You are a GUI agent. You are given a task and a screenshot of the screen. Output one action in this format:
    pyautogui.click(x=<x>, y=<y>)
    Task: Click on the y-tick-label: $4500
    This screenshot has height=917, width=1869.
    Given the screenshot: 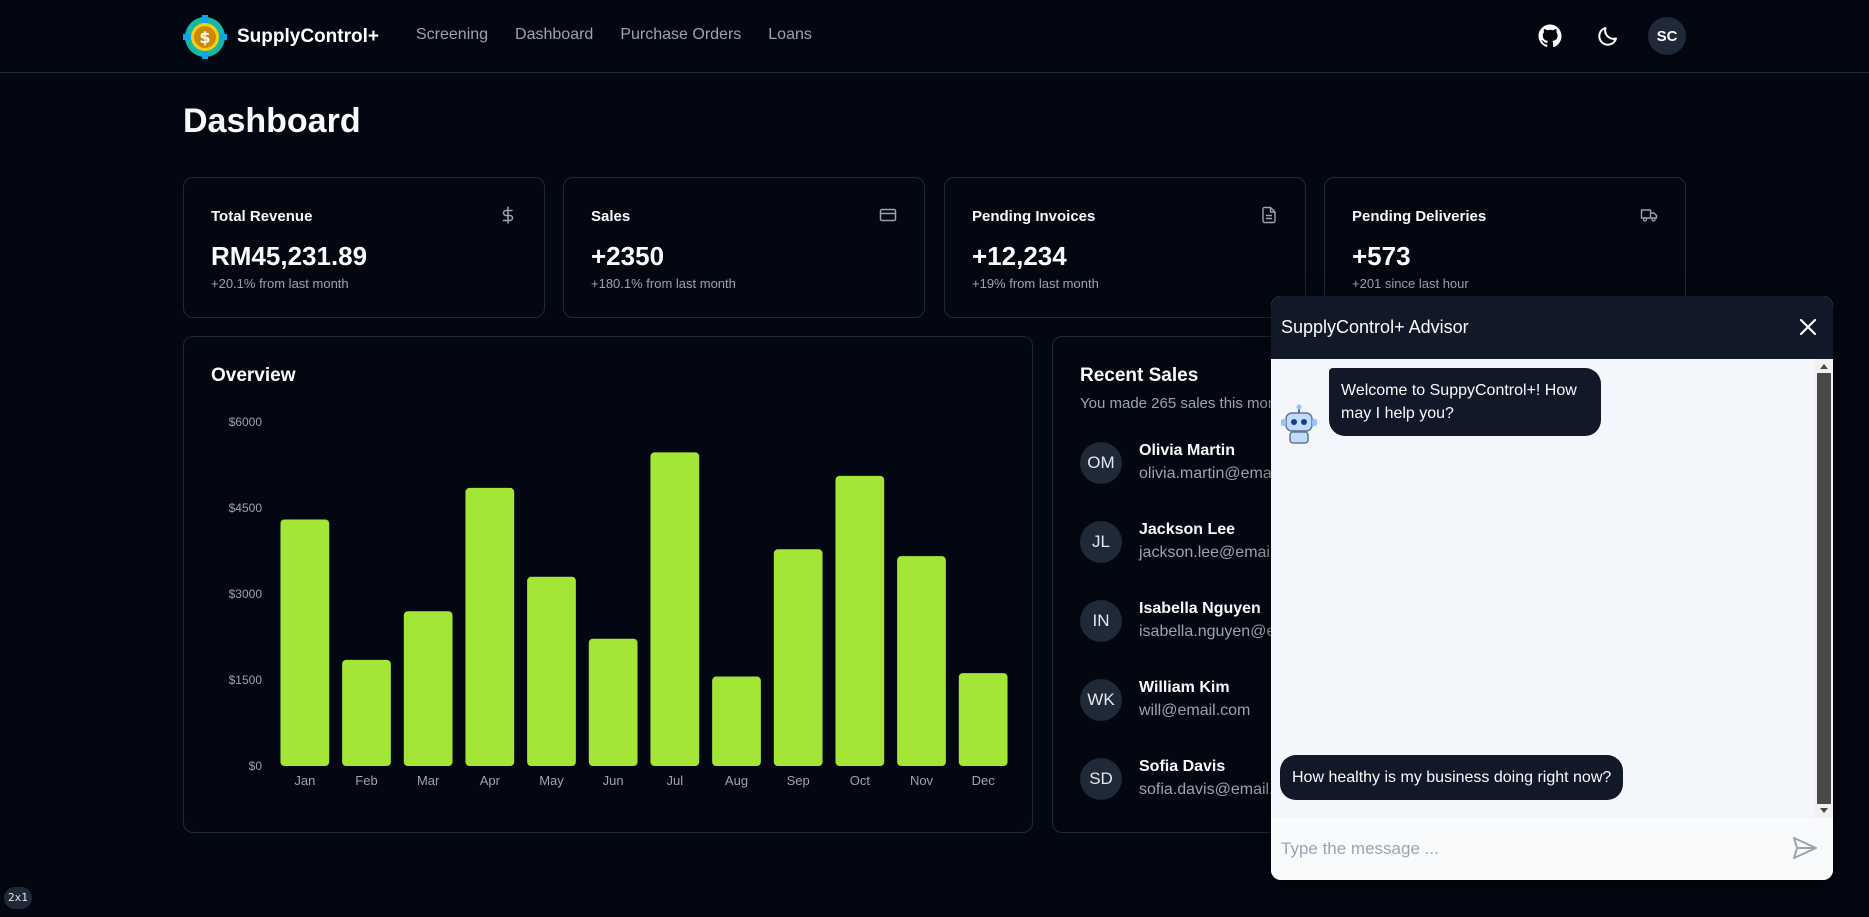 What is the action you would take?
    pyautogui.click(x=246, y=508)
    